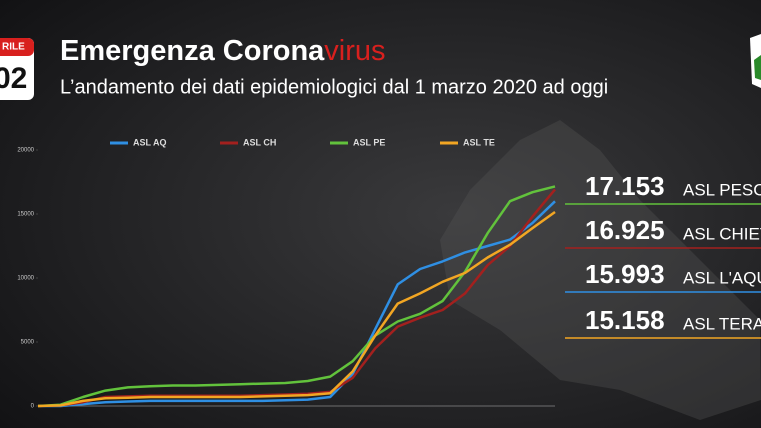 The width and height of the screenshot is (761, 428). I want to click on callout-value: 17.153, so click(625, 186).